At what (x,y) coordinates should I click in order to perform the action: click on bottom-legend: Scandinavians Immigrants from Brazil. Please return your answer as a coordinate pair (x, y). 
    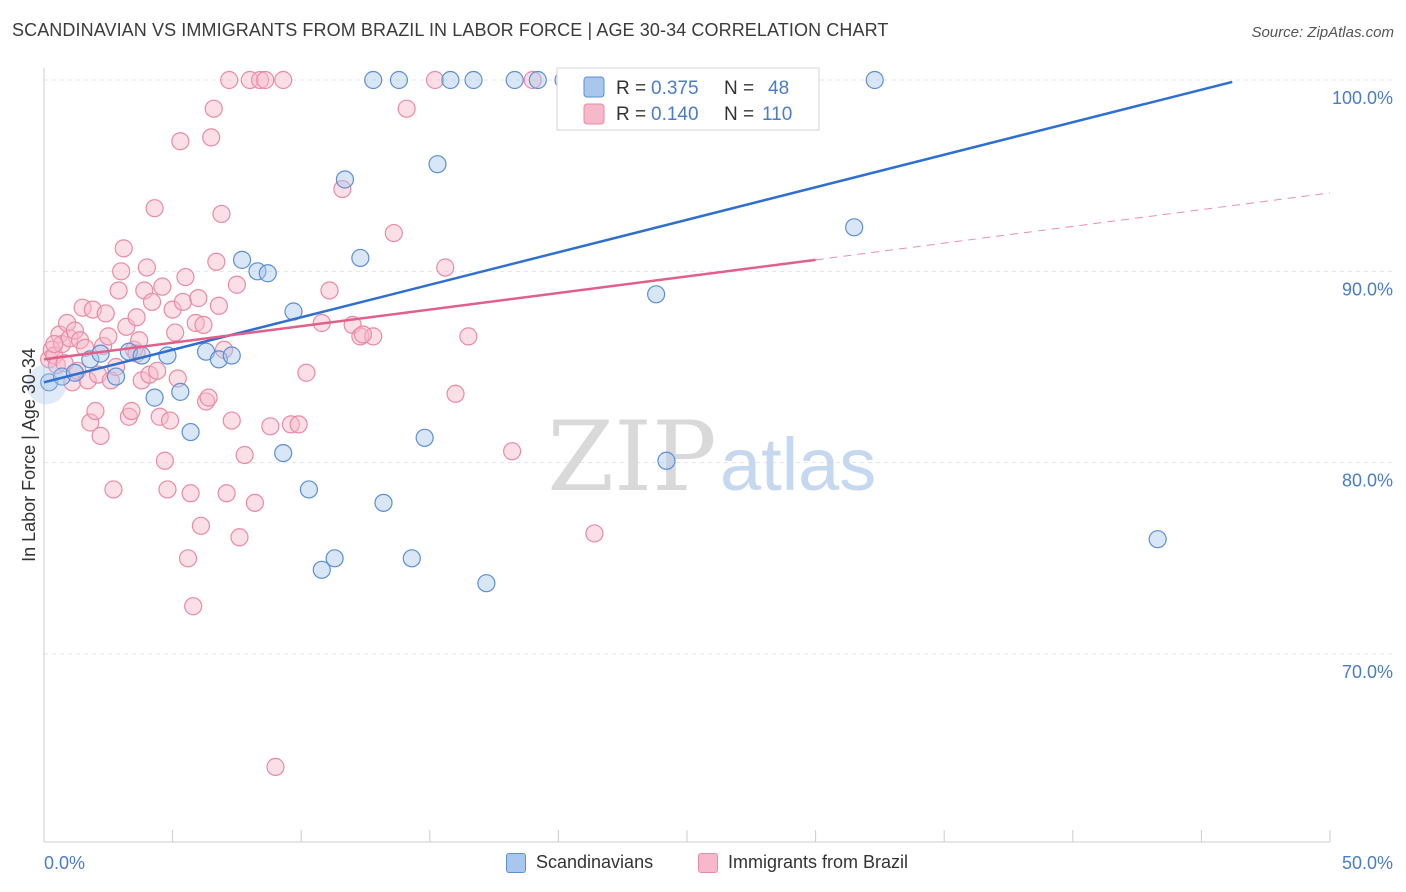
    Looking at the image, I should click on (703, 864).